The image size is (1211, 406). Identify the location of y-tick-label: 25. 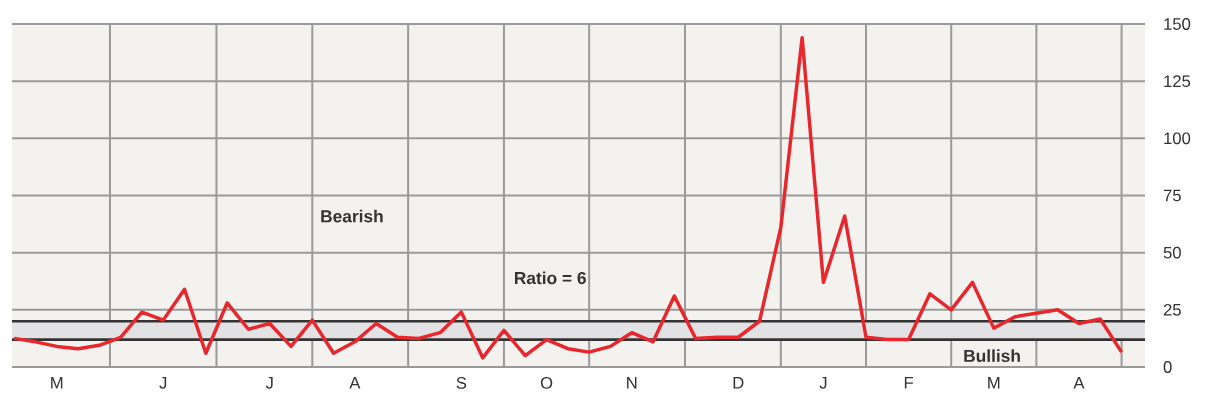
(1172, 309).